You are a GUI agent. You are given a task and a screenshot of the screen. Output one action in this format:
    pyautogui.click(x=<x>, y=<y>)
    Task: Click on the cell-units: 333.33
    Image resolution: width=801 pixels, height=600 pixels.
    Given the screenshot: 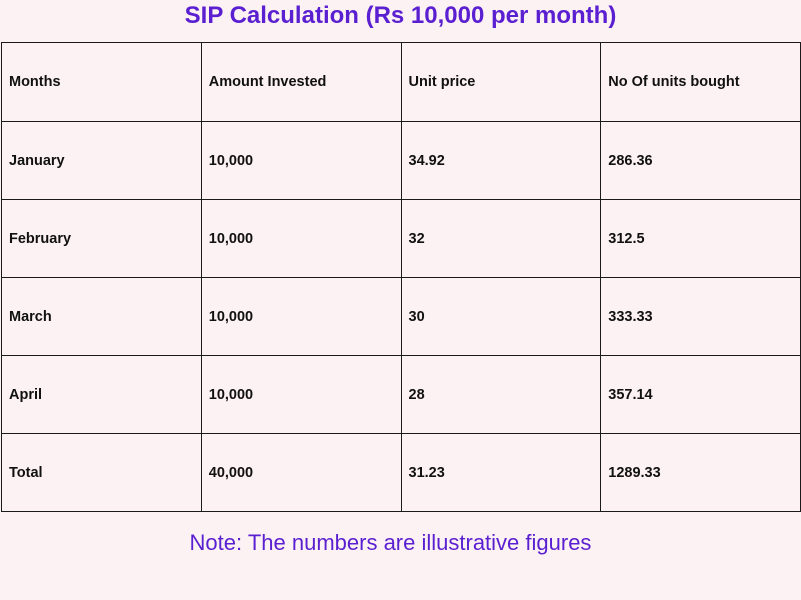 What is the action you would take?
    pyautogui.click(x=700, y=316)
    